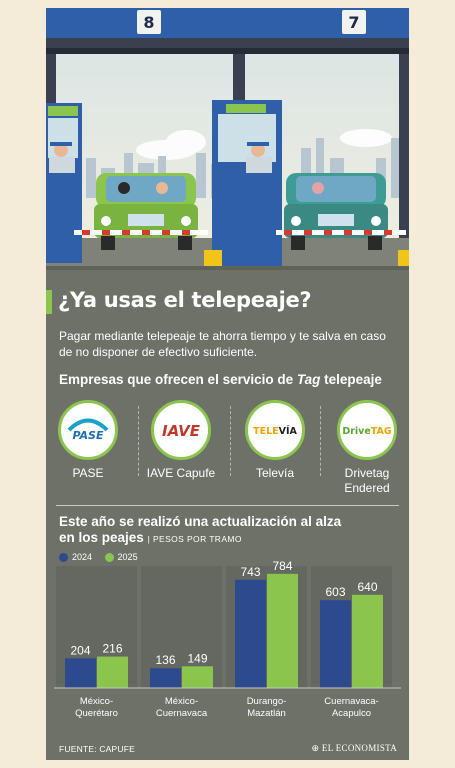 The height and width of the screenshot is (768, 455). I want to click on company-televia: TELEVÍA Televía, so click(275, 440).